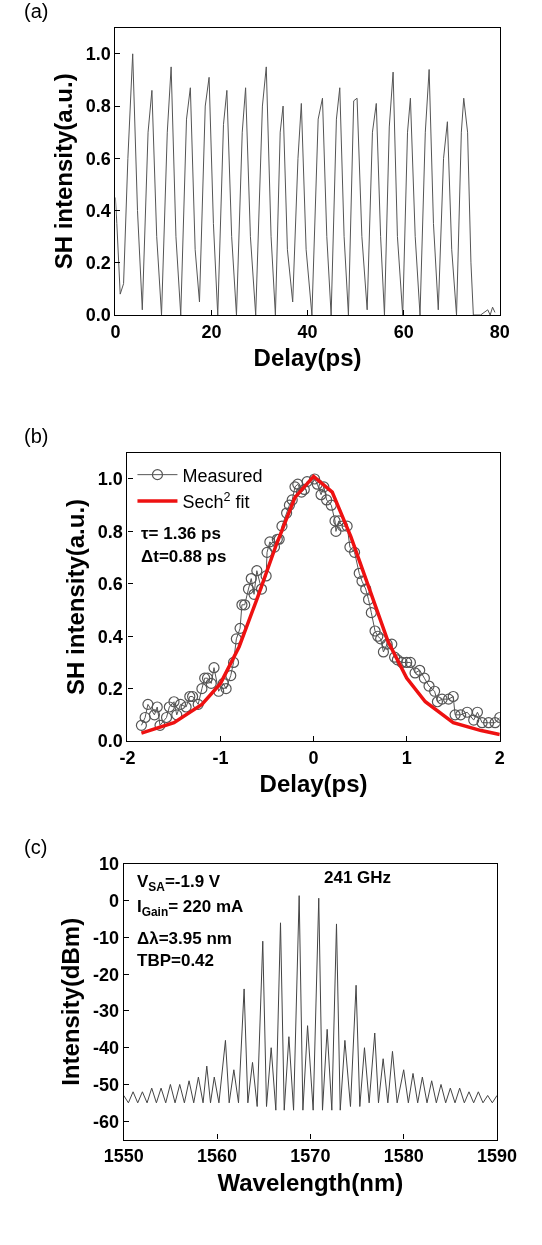 This screenshot has width=542, height=1245. What do you see at coordinates (106, 1011) in the screenshot?
I see `y-tick-label: -30` at bounding box center [106, 1011].